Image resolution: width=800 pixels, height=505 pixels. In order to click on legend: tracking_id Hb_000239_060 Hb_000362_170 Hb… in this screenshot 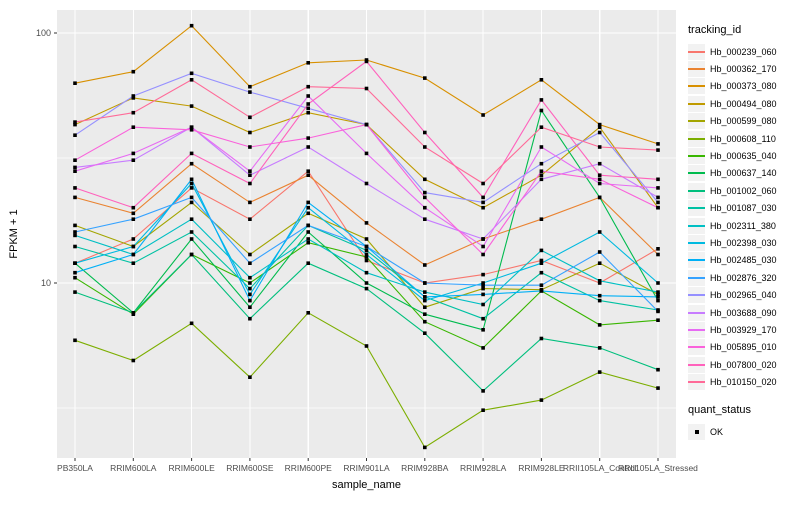, I will do `click(743, 232)`.